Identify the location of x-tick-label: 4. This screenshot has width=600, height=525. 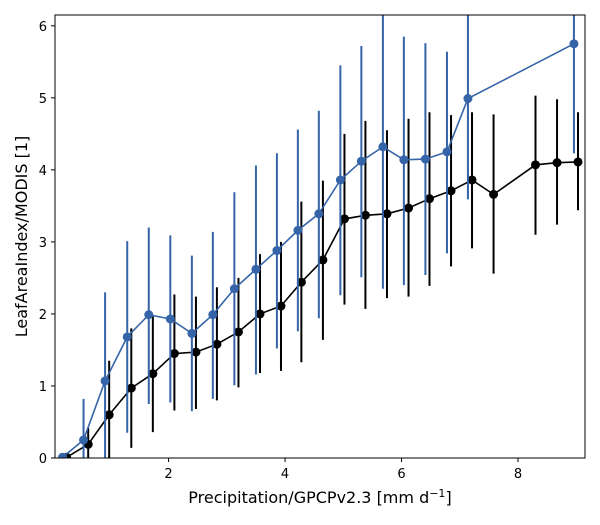
(285, 474).